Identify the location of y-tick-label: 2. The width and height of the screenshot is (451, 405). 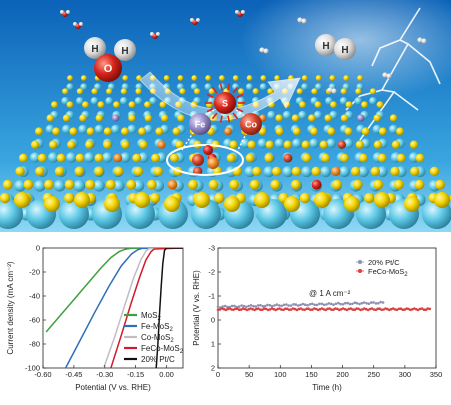
(213, 368).